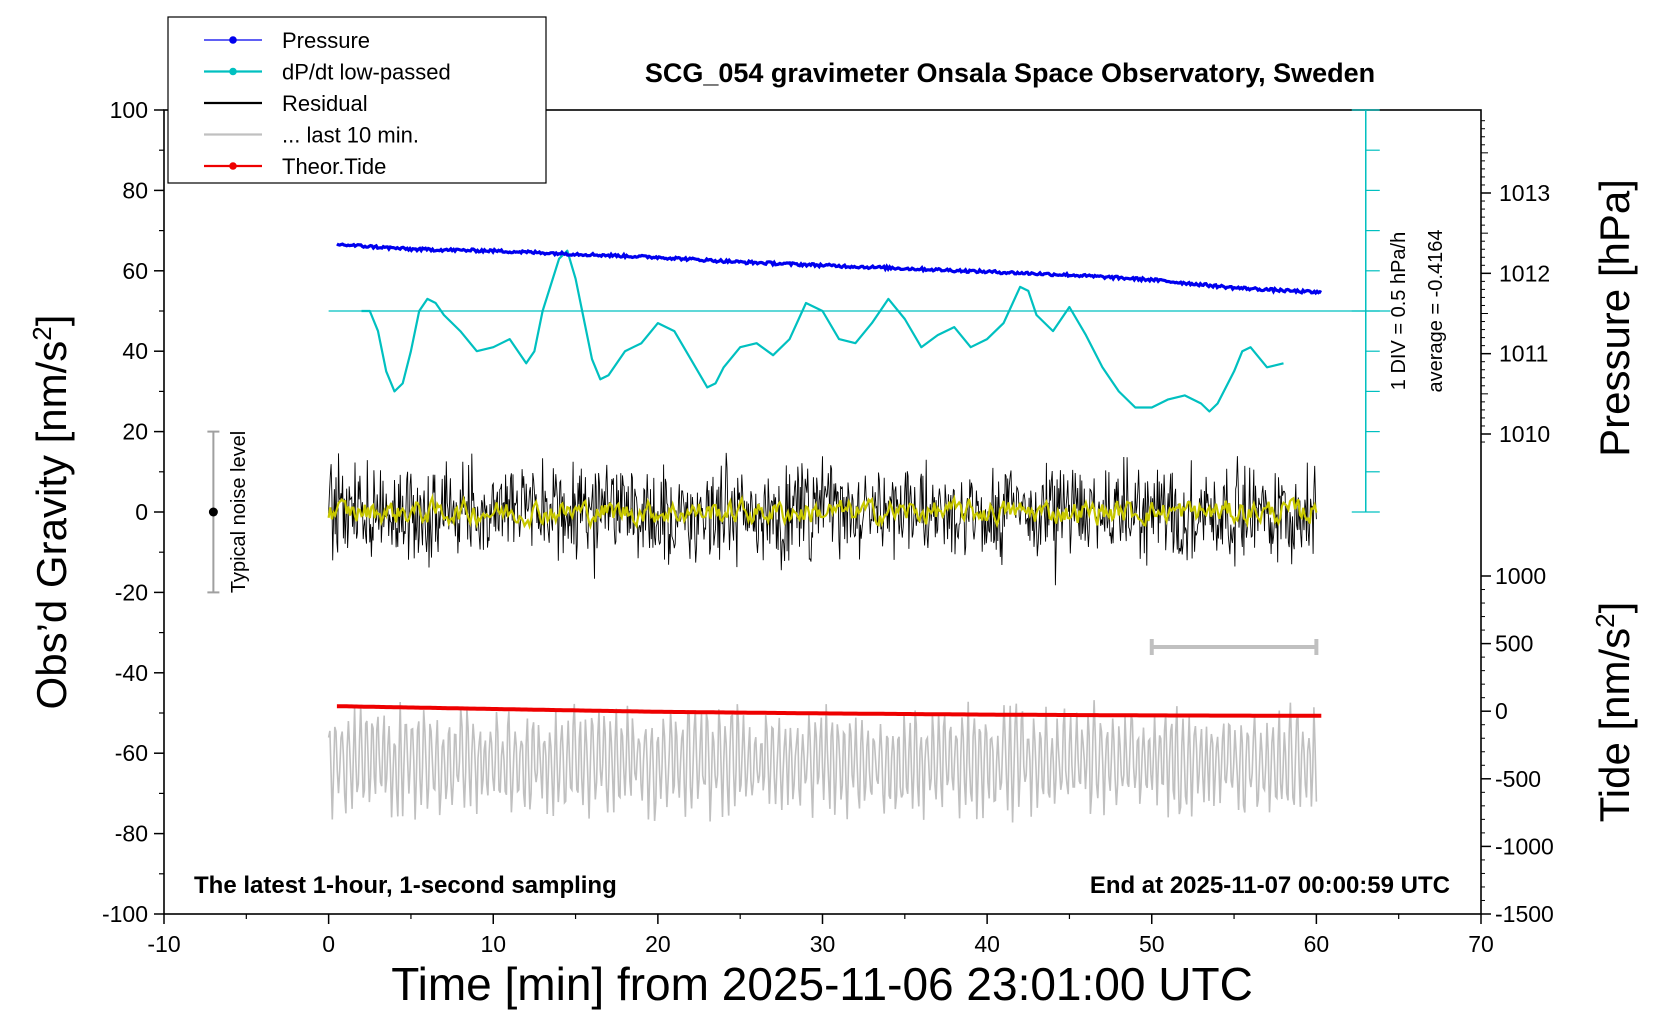 The width and height of the screenshot is (1660, 1020). I want to click on end-time-note: End at 2025-11-07 00:00:59 UTC, so click(1270, 885).